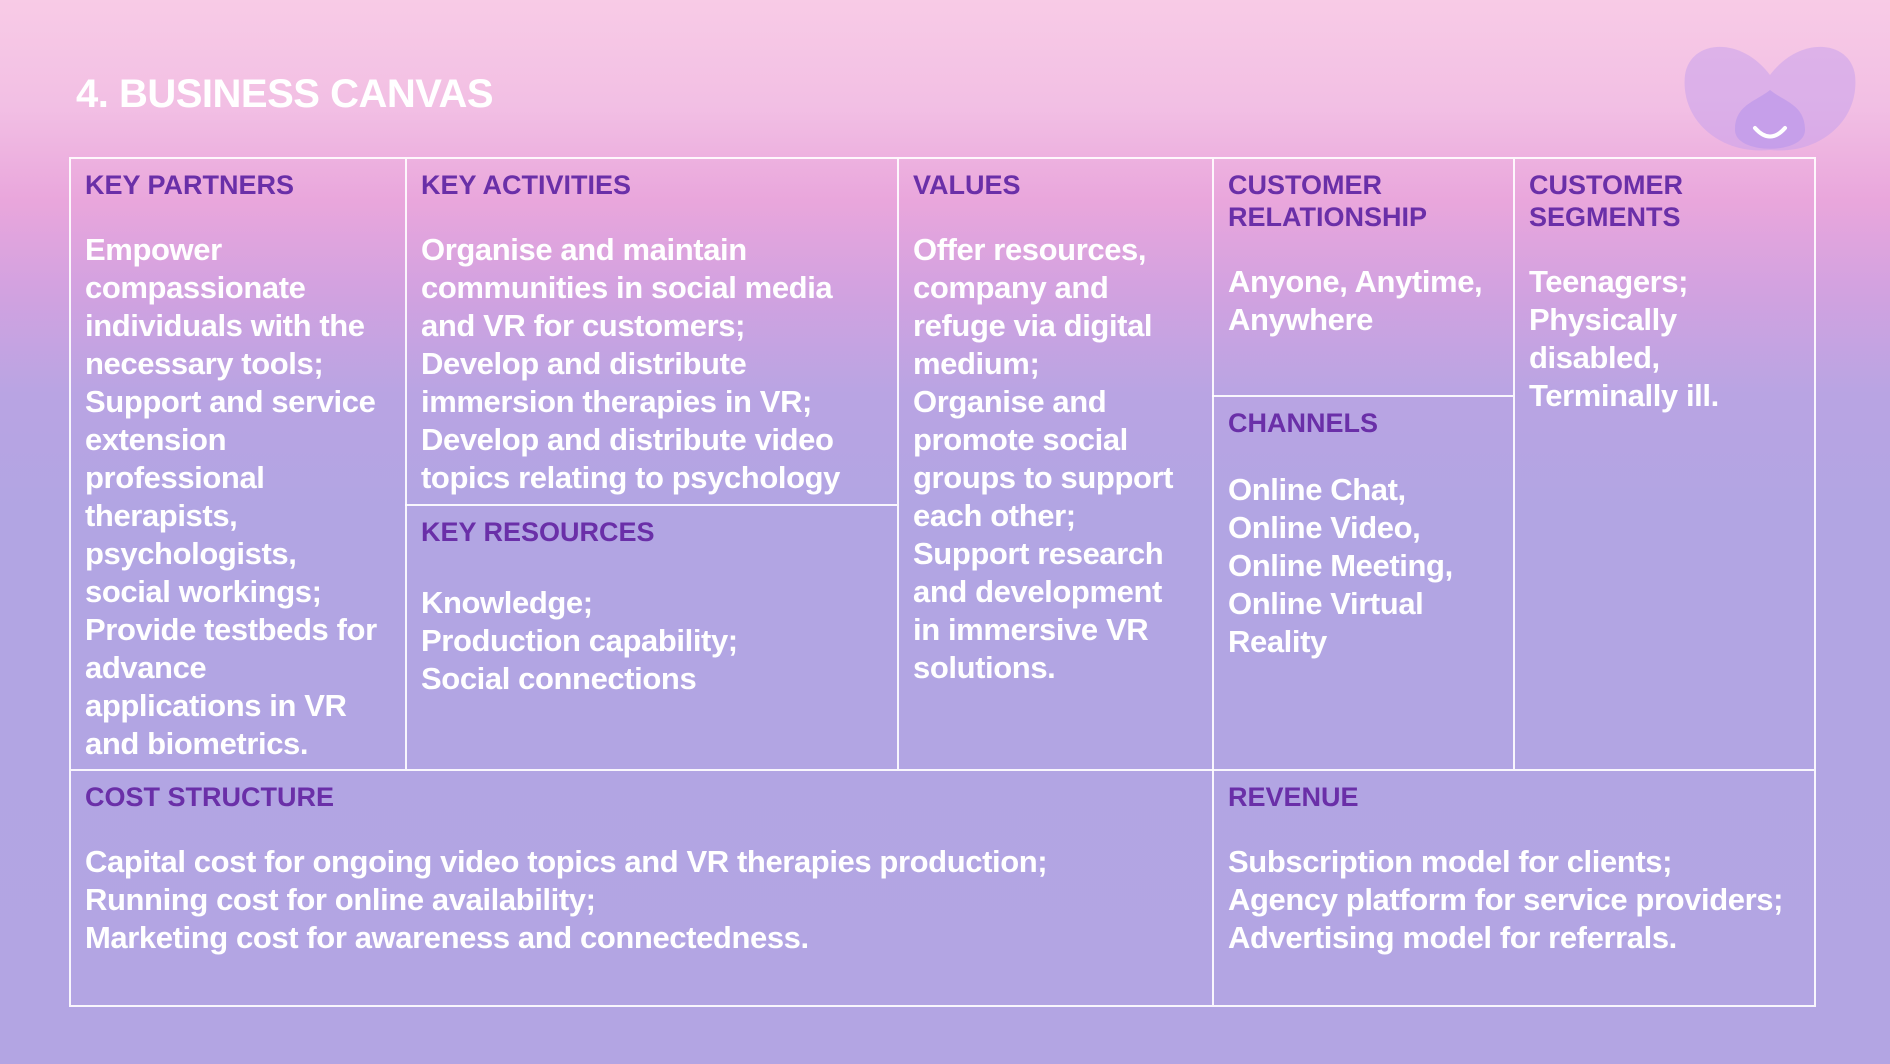  What do you see at coordinates (1506, 899) in the screenshot?
I see `text-line: Agency platform for service providers;` at bounding box center [1506, 899].